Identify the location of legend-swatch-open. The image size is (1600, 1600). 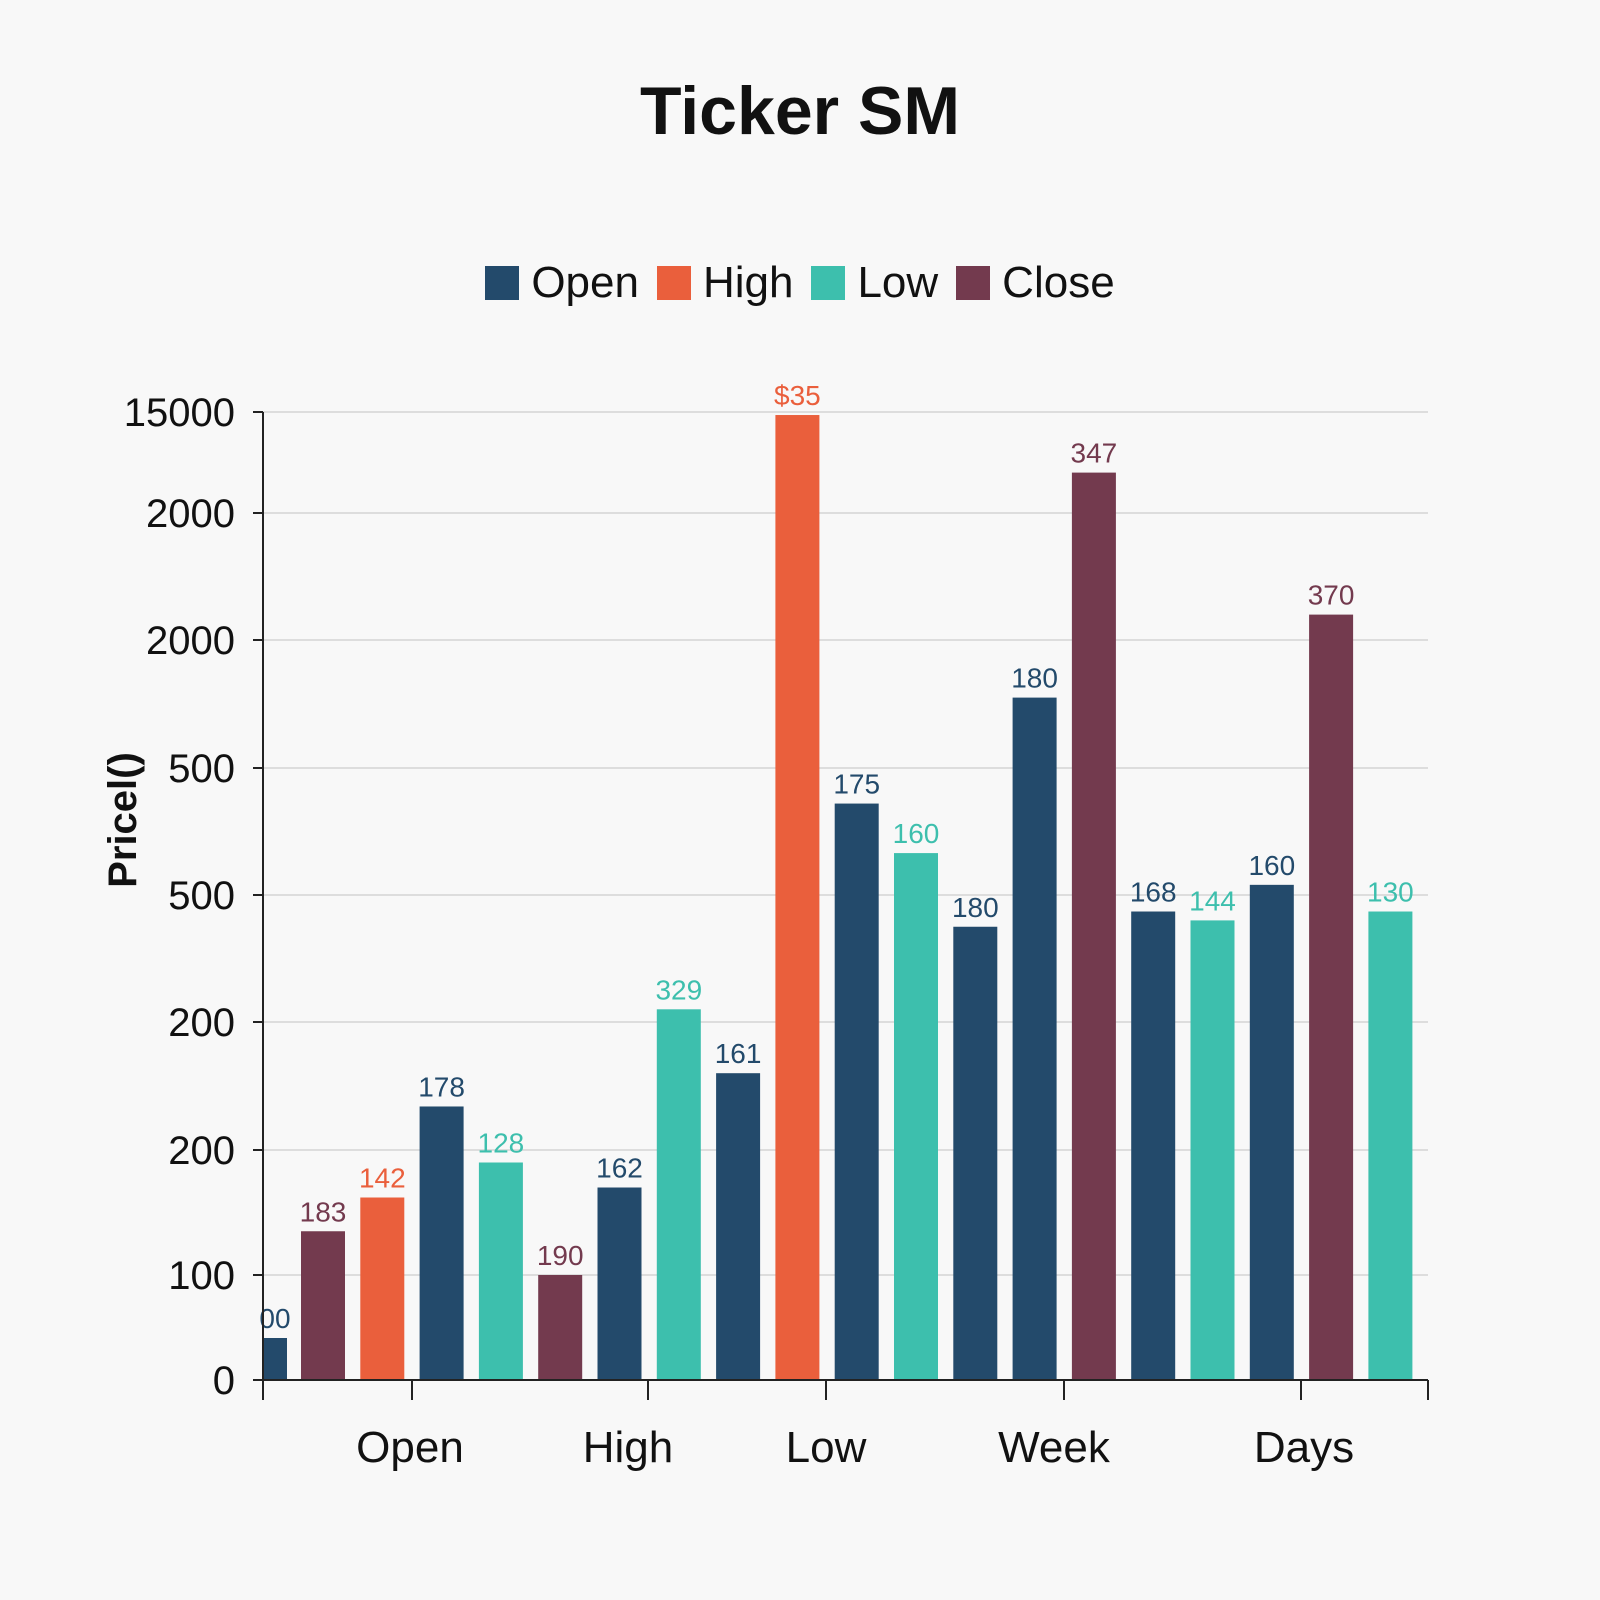
(502, 283).